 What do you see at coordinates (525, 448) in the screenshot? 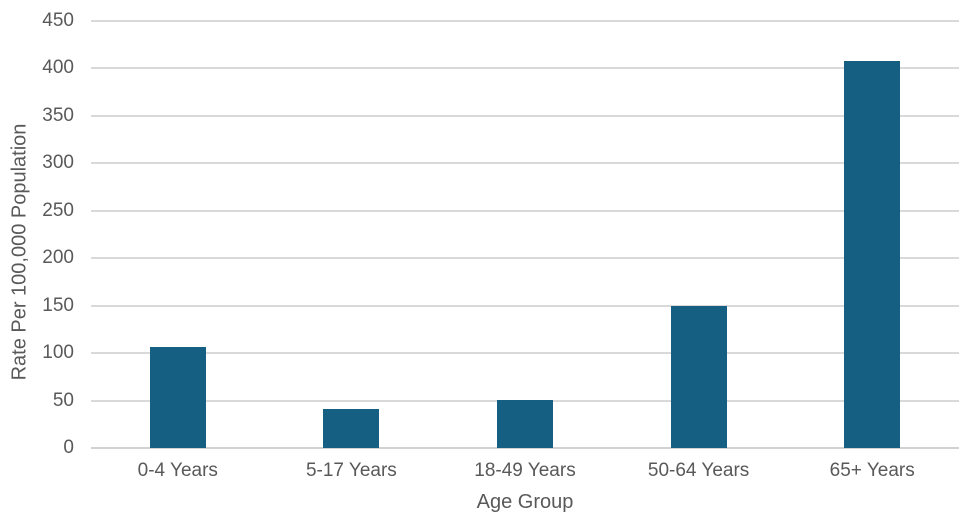
I see `x-axis-line` at bounding box center [525, 448].